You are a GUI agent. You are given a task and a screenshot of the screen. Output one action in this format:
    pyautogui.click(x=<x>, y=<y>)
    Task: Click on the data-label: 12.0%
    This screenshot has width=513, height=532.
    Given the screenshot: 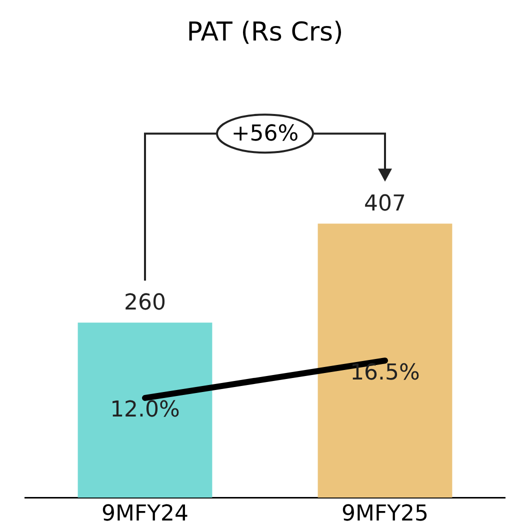 What is the action you would take?
    pyautogui.click(x=145, y=410)
    